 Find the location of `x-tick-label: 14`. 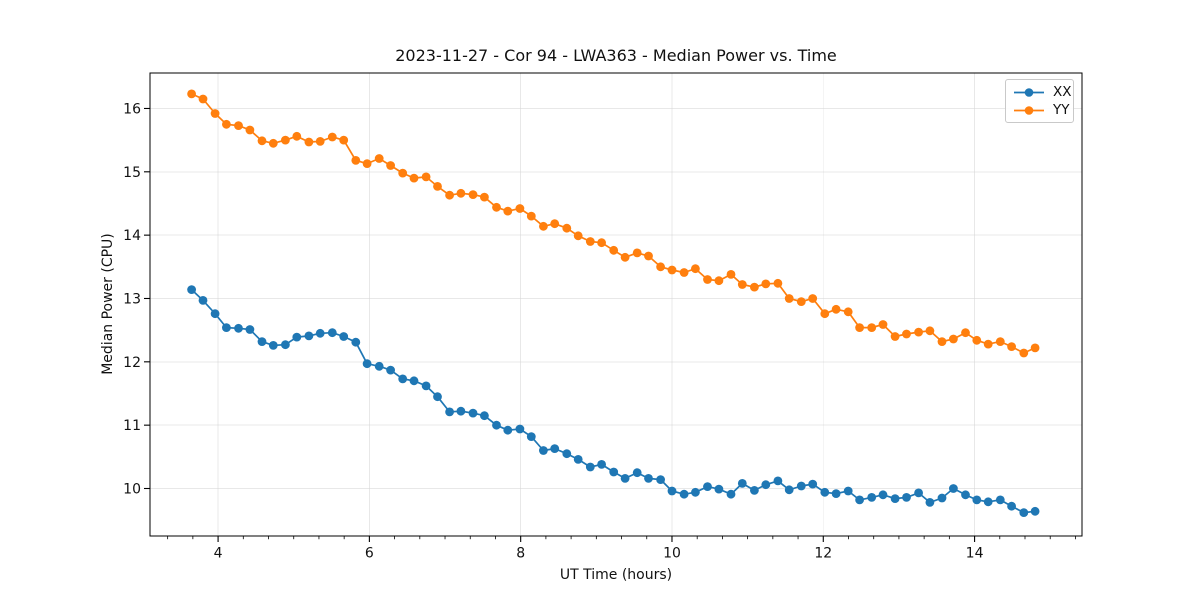

x-tick-label: 14 is located at coordinates (975, 554).